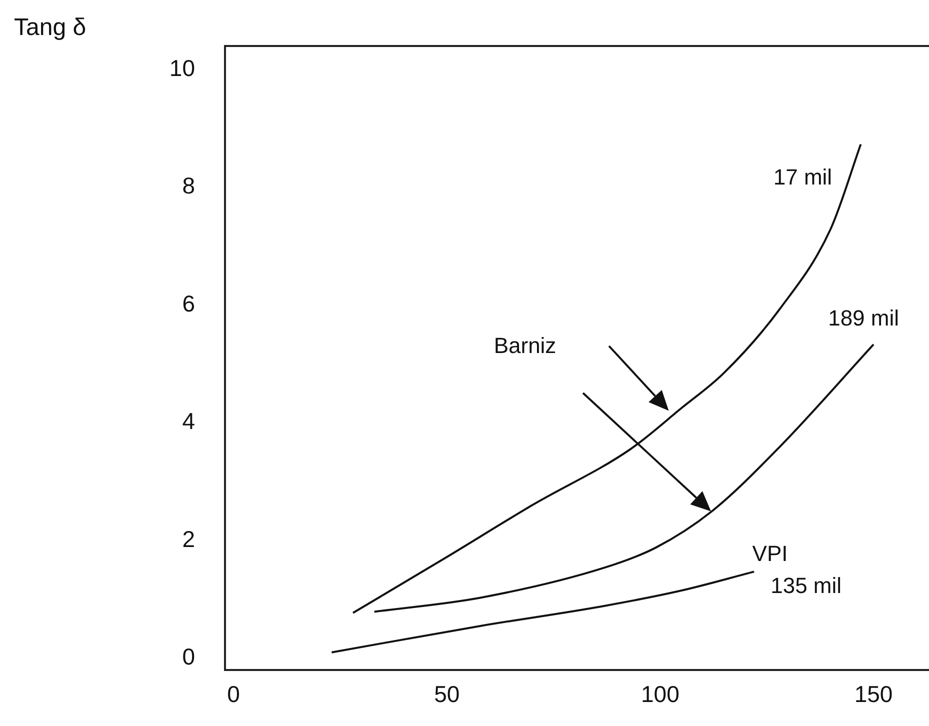  What do you see at coordinates (447, 694) in the screenshot?
I see `x-tick-label: 50` at bounding box center [447, 694].